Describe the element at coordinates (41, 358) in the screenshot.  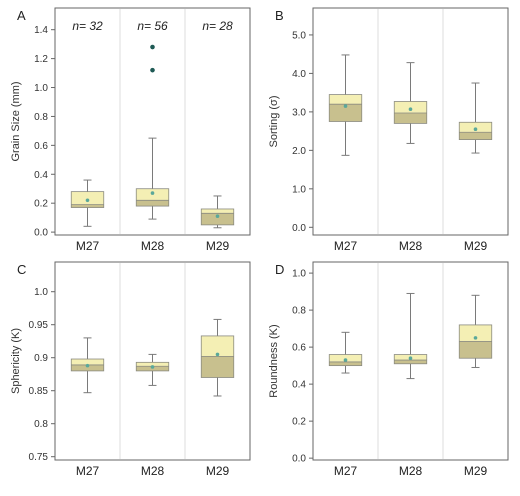
I see `y-tick-label: 0.9` at that location.